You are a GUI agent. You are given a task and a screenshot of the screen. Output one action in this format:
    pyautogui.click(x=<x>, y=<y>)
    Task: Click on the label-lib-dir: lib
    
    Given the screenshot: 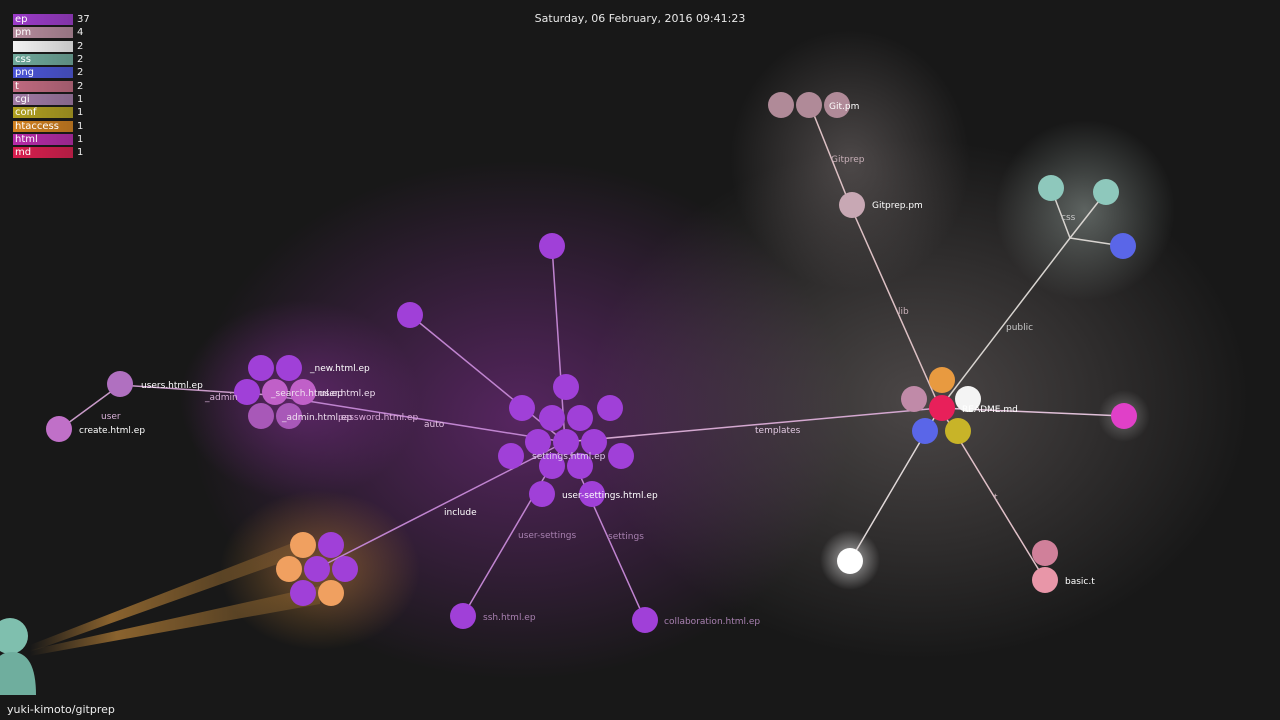 What is the action you would take?
    pyautogui.click(x=903, y=312)
    